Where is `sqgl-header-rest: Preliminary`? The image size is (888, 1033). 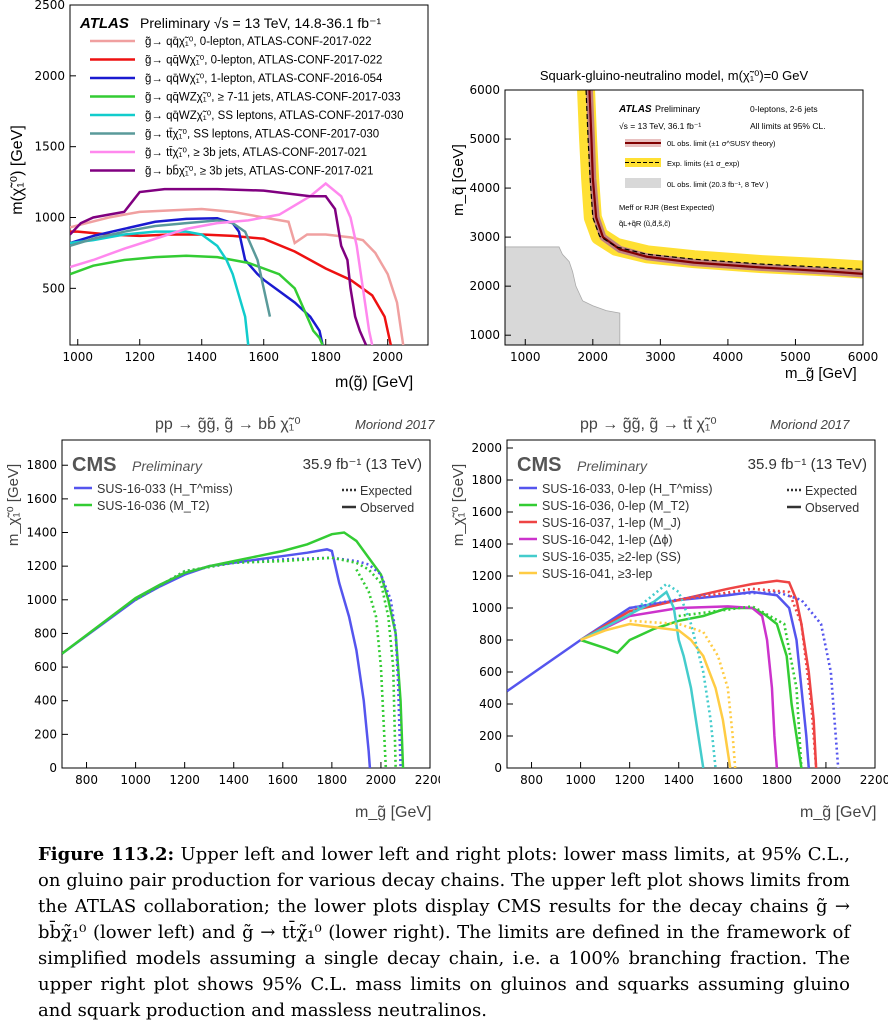
sqgl-header-rest: Preliminary is located at coordinates (678, 109).